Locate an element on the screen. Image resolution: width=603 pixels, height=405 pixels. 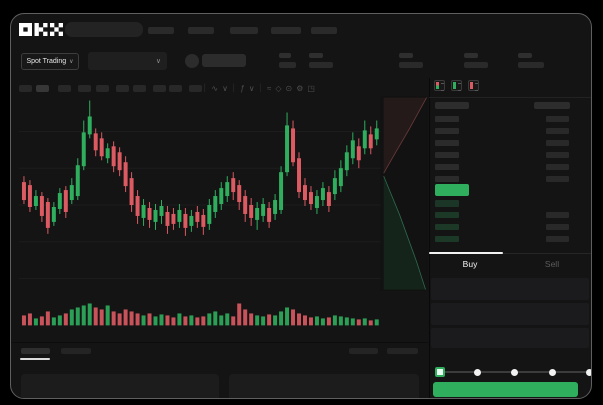
bottom-tab-active is located at coordinates (35, 351).